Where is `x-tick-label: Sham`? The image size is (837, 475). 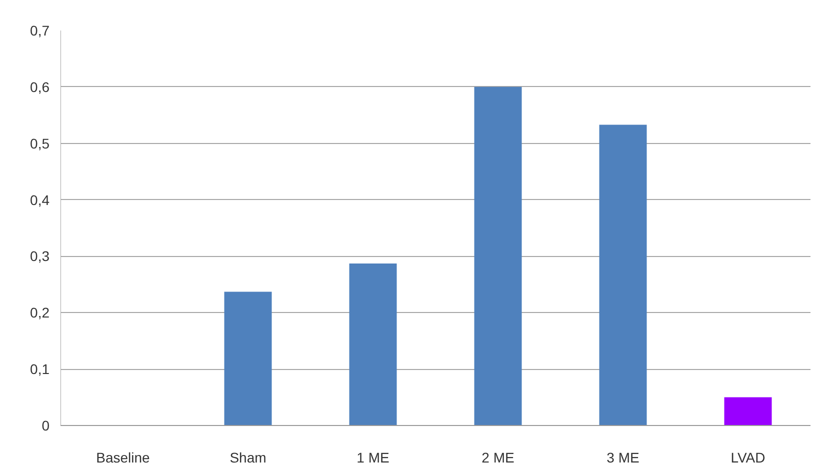 x-tick-label: Sham is located at coordinates (248, 458).